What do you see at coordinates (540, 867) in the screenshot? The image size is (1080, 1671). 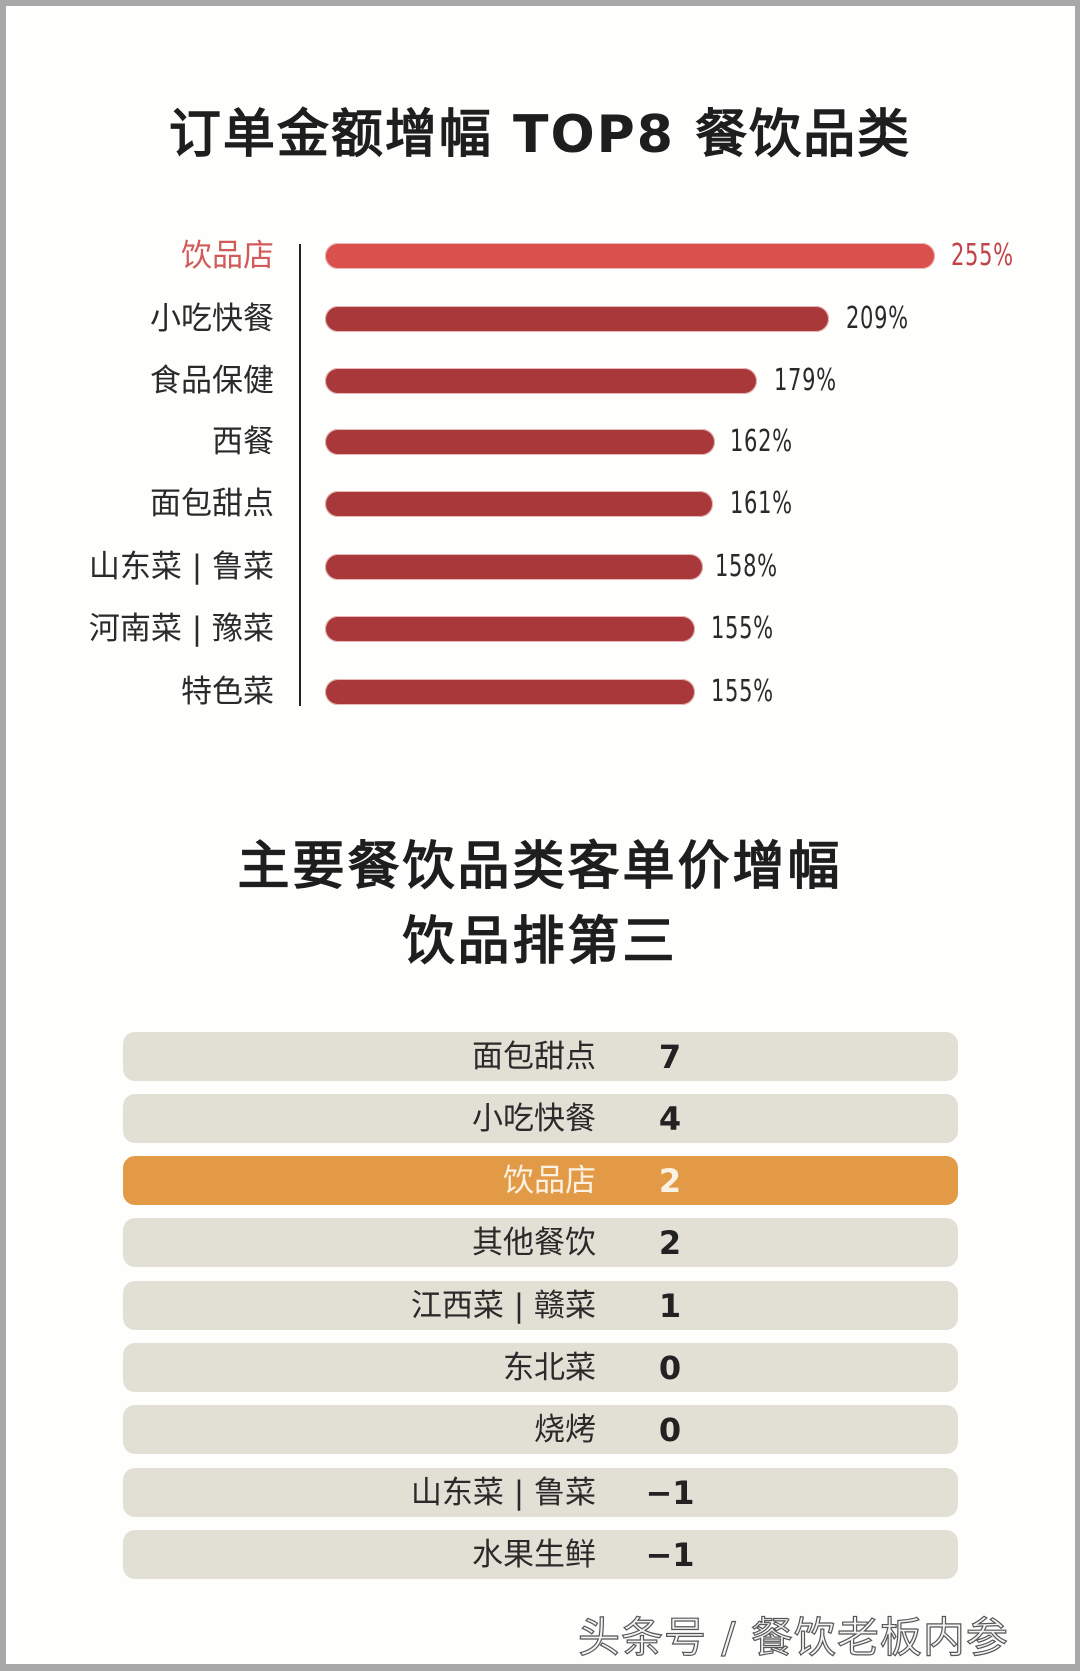 I see `section-title: 主要餐饮品类客单价增幅` at bounding box center [540, 867].